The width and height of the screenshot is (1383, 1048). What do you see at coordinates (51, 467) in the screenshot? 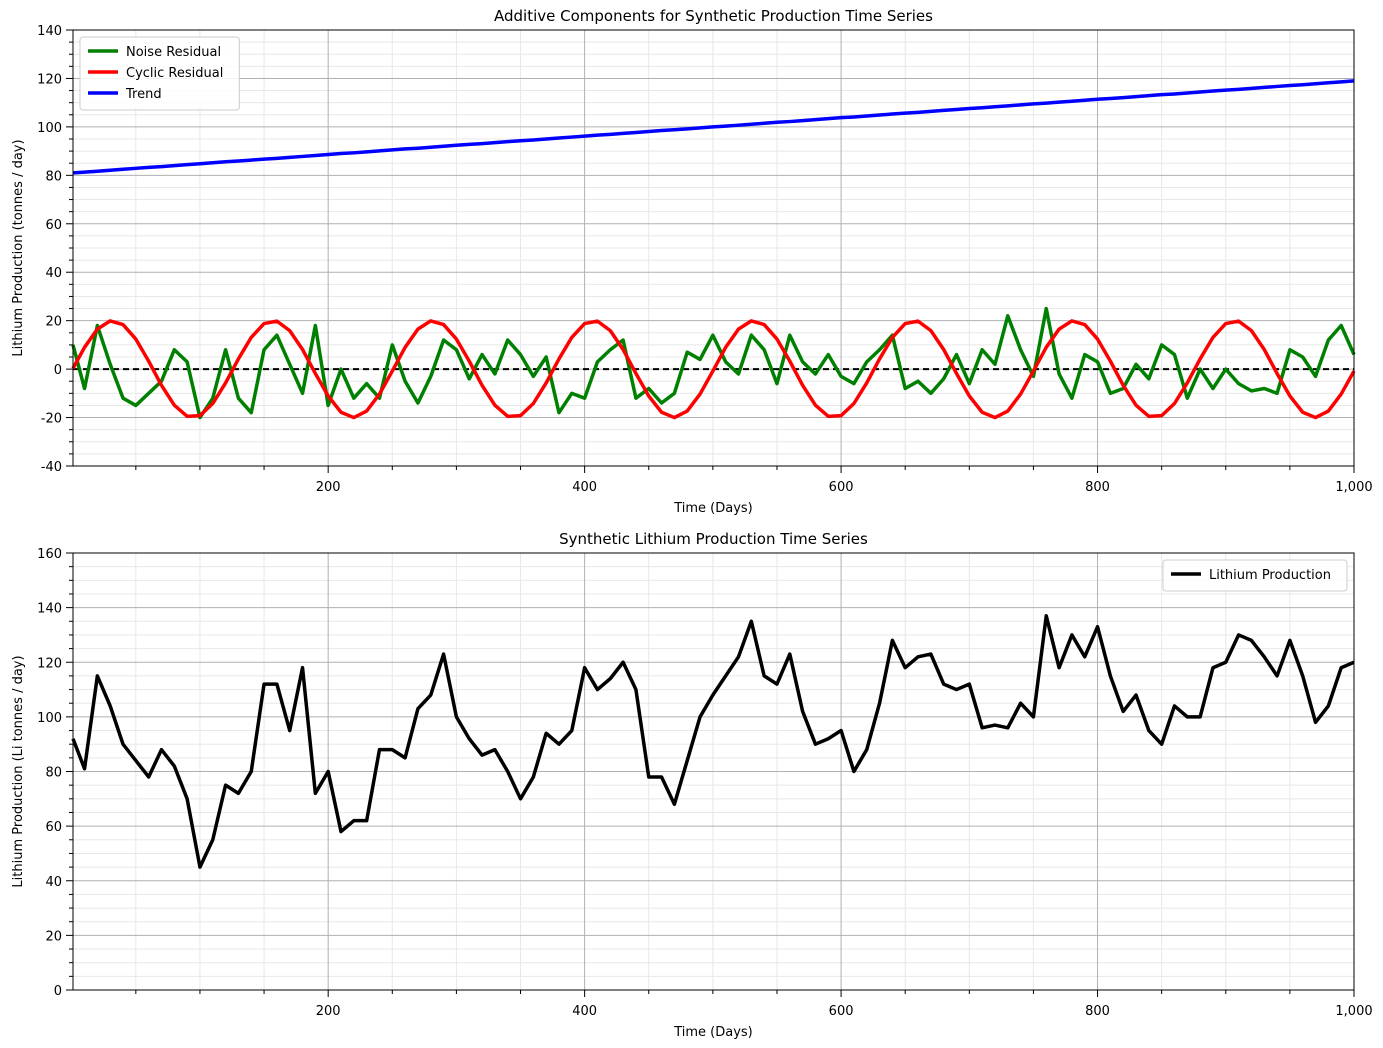
I see `y-tick-label: -40` at bounding box center [51, 467].